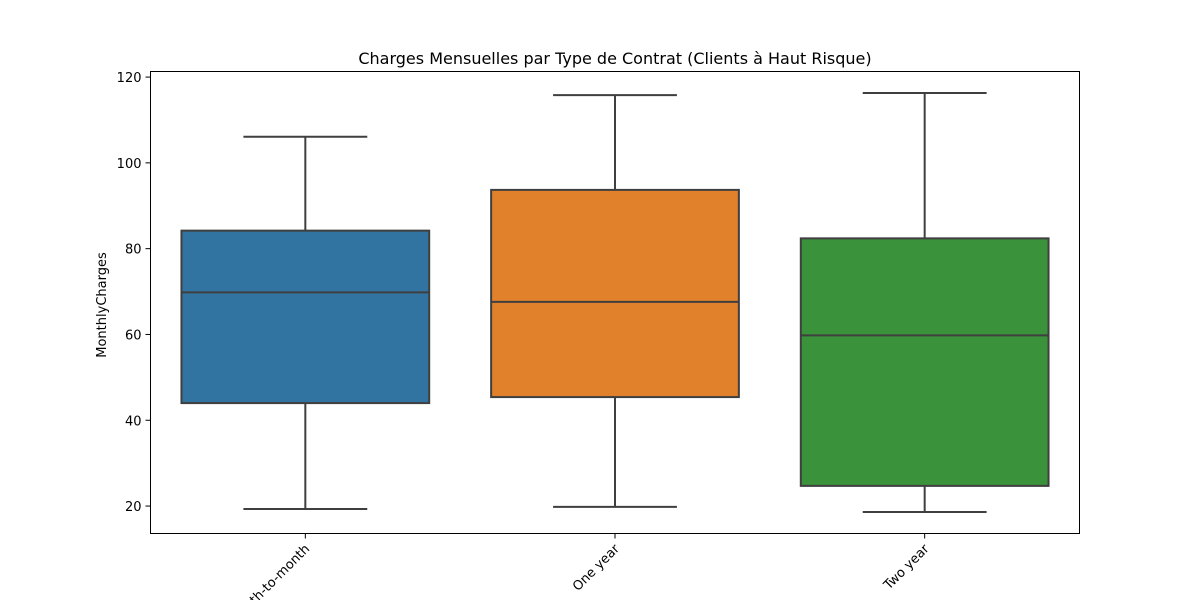  What do you see at coordinates (305, 317) in the screenshot?
I see `box-month-to-month` at bounding box center [305, 317].